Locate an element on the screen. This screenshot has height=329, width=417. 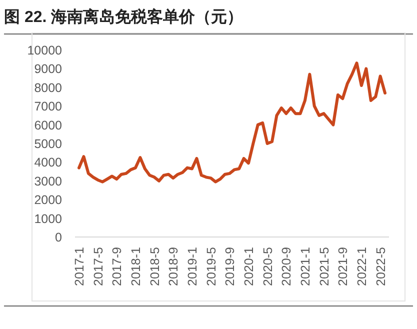
x-tick-label: 2021-1 is located at coordinates (305, 266).